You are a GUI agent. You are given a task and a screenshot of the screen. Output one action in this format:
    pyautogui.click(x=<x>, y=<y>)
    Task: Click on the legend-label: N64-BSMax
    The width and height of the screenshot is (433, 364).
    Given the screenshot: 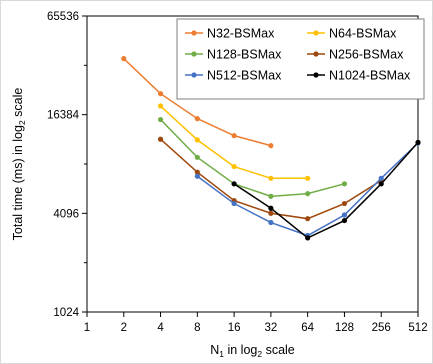 What is the action you would take?
    pyautogui.click(x=363, y=34)
    